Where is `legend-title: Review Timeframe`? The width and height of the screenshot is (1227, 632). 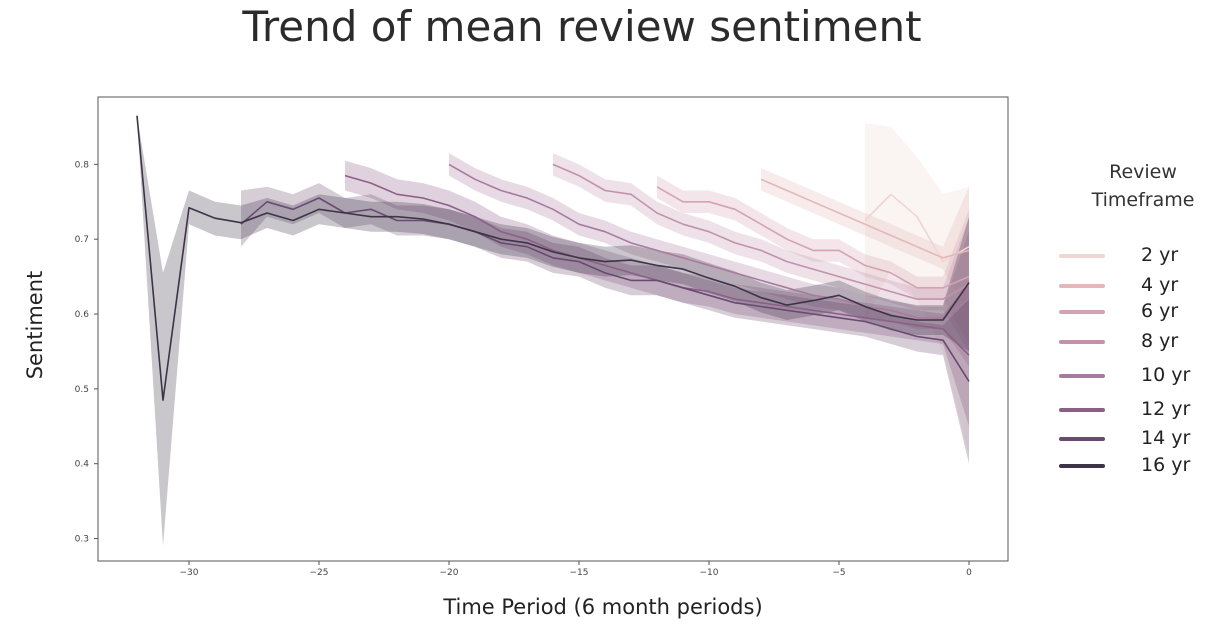 legend-title: Review Timeframe is located at coordinates (1143, 186).